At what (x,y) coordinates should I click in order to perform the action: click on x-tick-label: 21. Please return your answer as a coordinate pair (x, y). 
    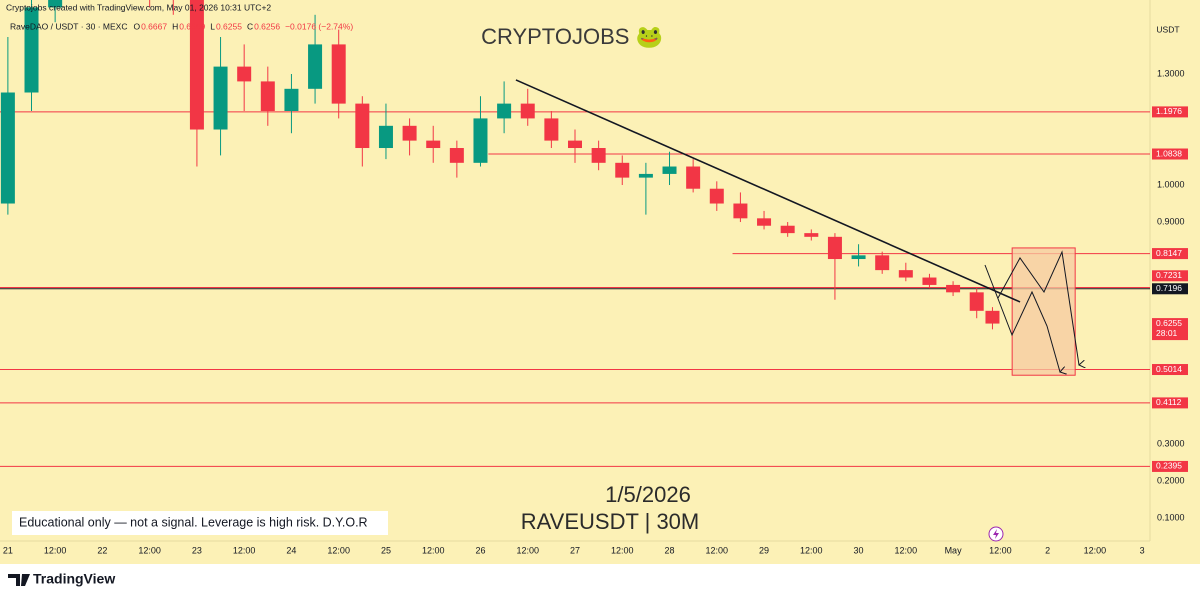
    Looking at the image, I should click on (8, 550).